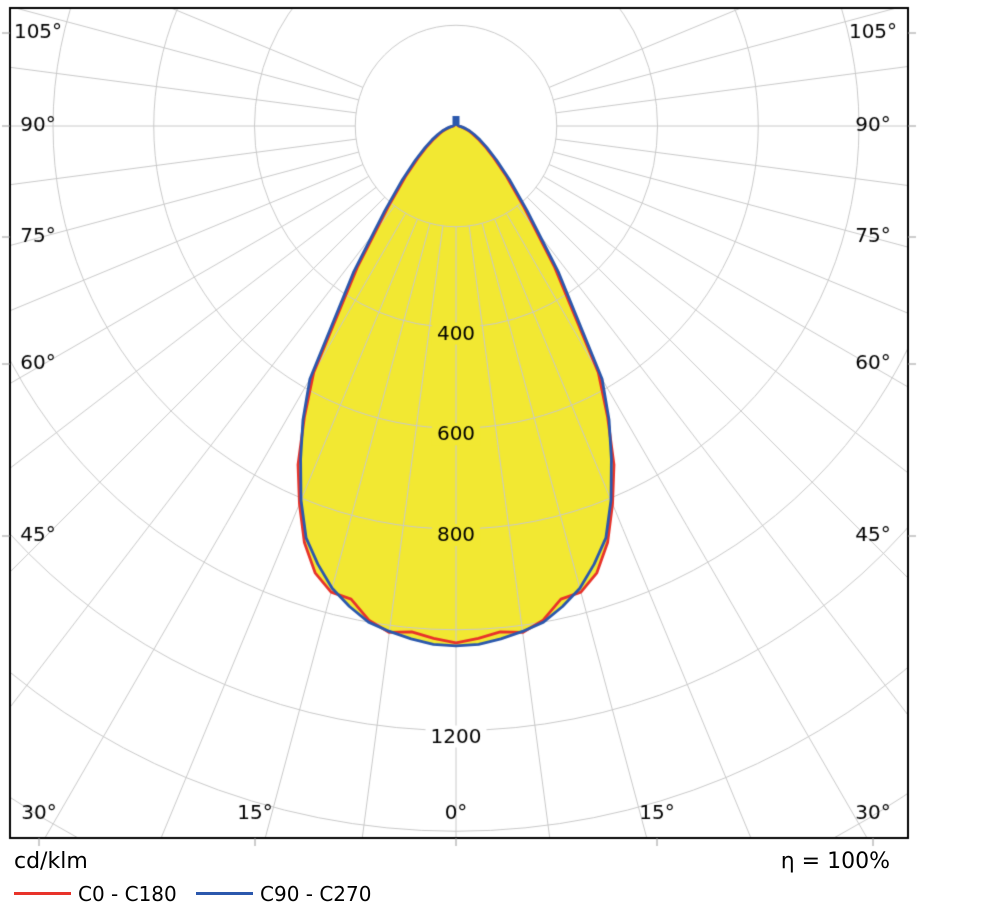  What do you see at coordinates (316, 894) in the screenshot?
I see `legend-label-c90: C90 - C270` at bounding box center [316, 894].